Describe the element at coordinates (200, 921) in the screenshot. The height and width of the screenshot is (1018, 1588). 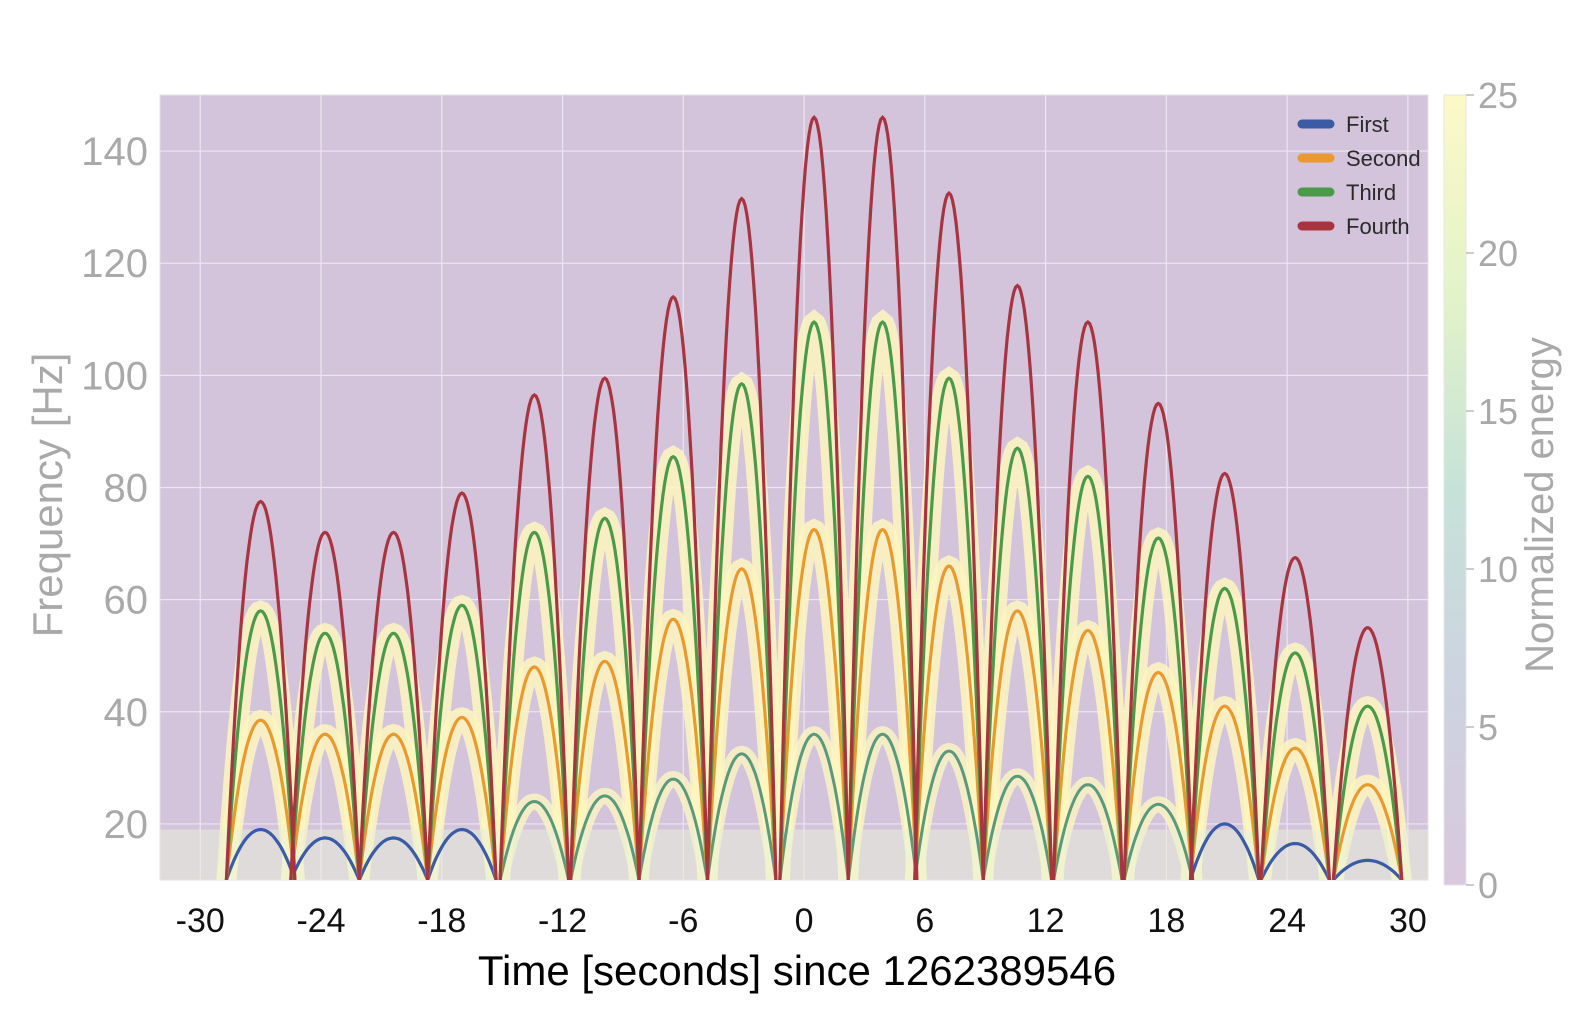
I see `x-tick-label: -30` at that location.